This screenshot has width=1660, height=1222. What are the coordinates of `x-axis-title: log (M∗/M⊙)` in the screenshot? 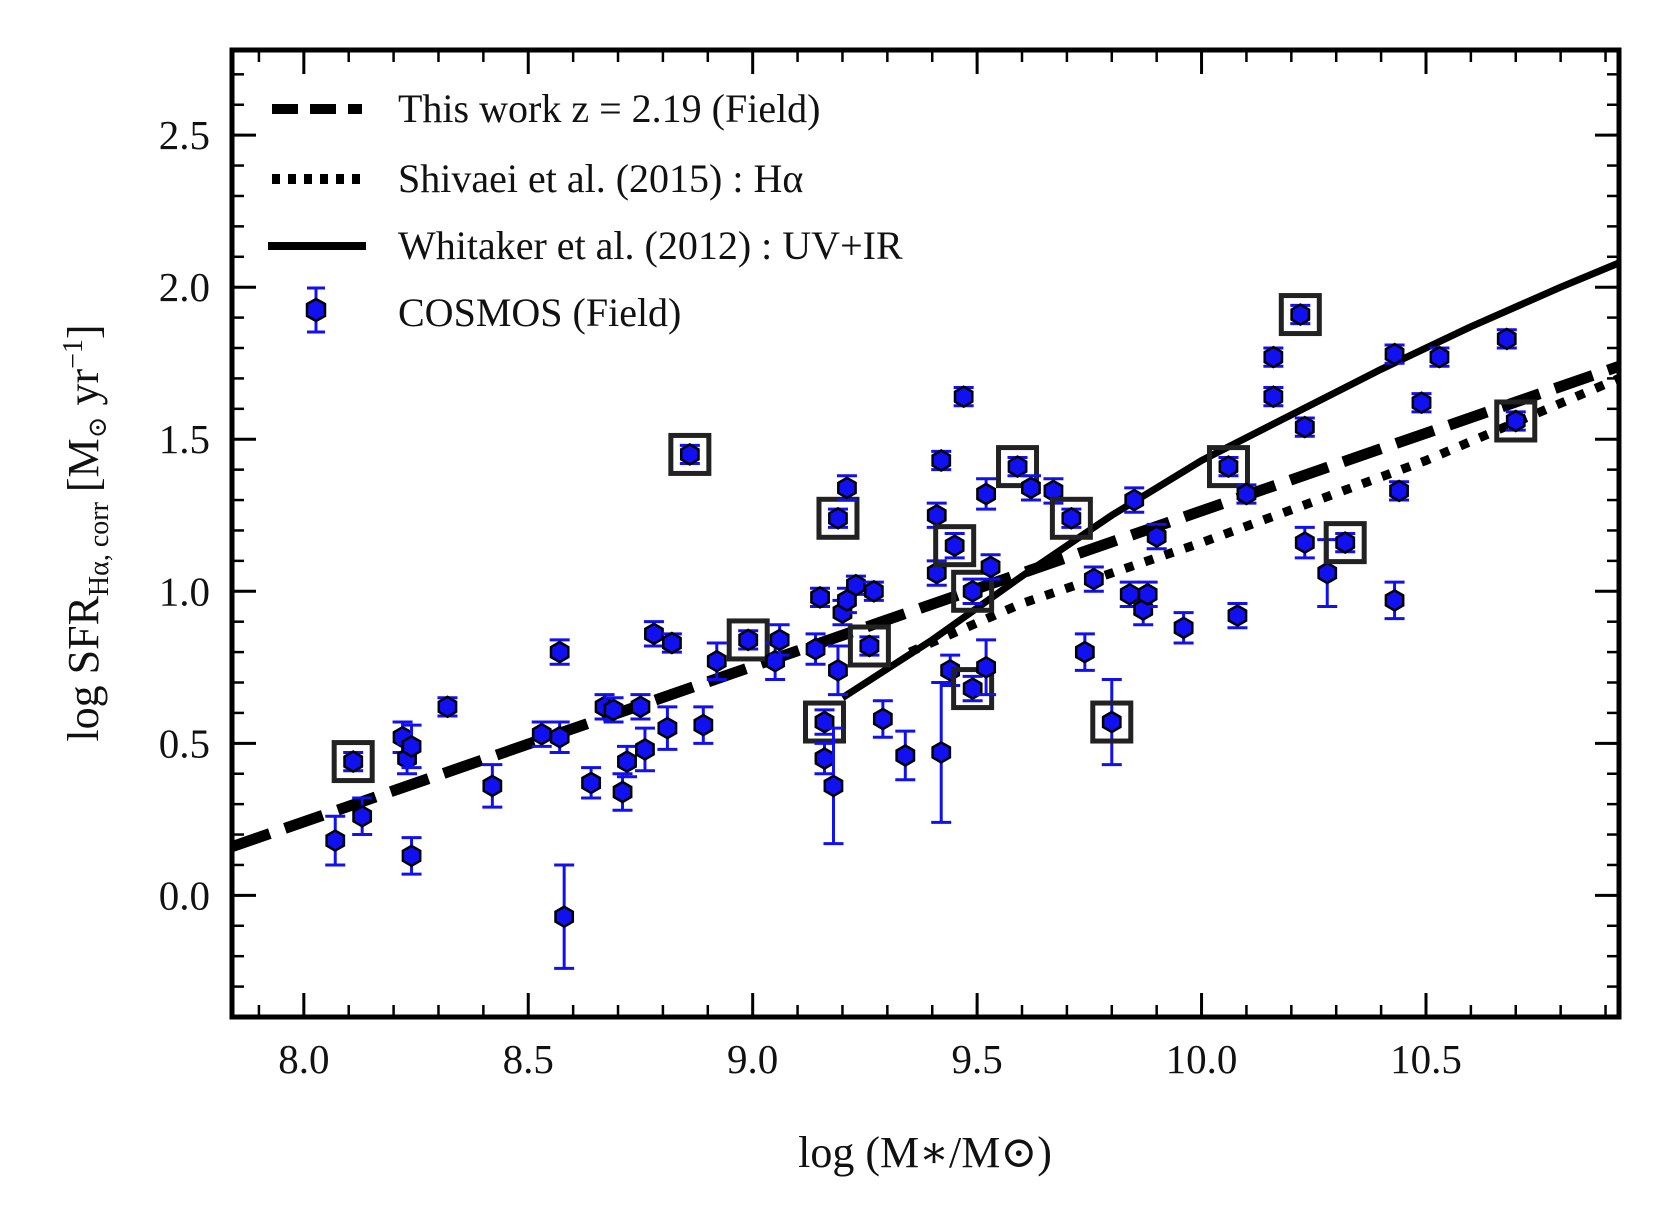 It's located at (925, 1152).